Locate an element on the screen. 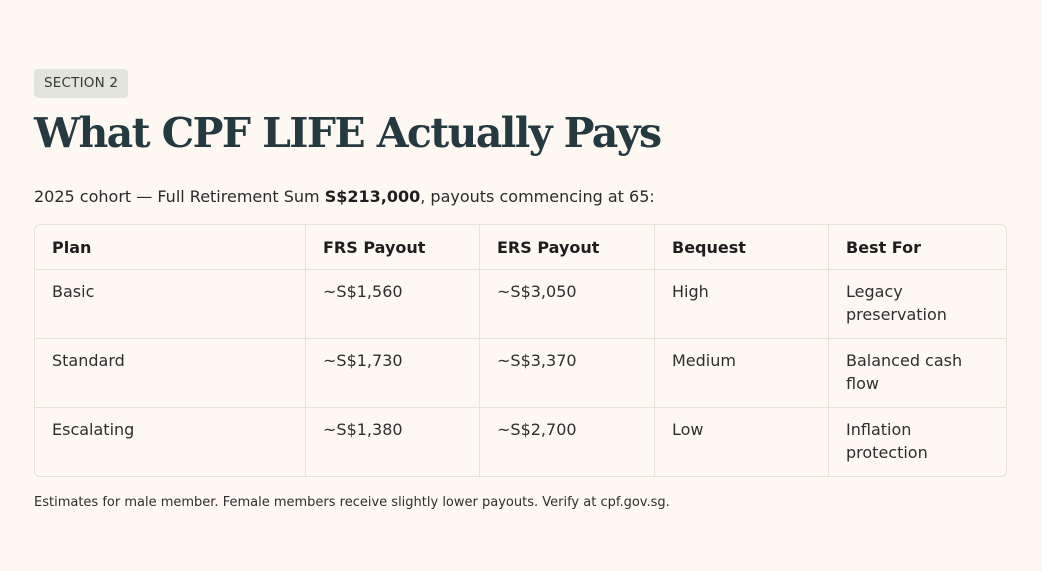 Image resolution: width=1042 pixels, height=571 pixels. cell-ers-payout: ~S$2,700 is located at coordinates (567, 441).